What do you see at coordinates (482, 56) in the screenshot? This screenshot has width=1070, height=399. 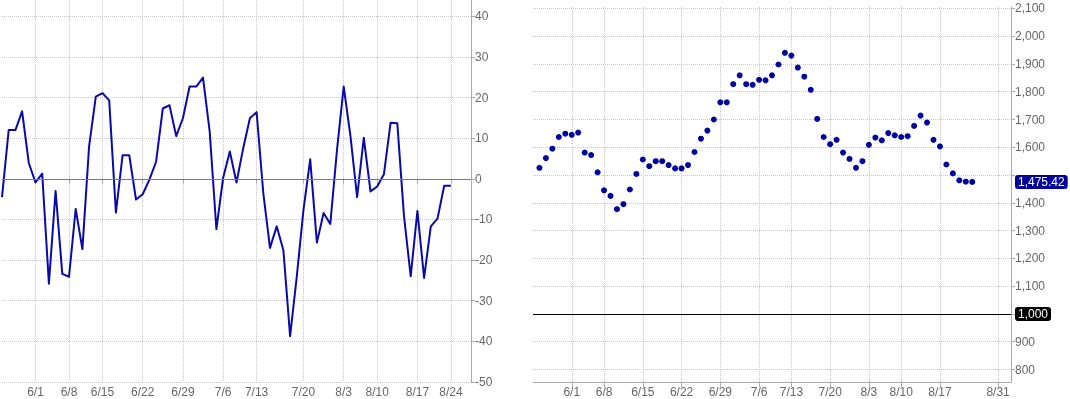 I see `y-tick-label: 30` at bounding box center [482, 56].